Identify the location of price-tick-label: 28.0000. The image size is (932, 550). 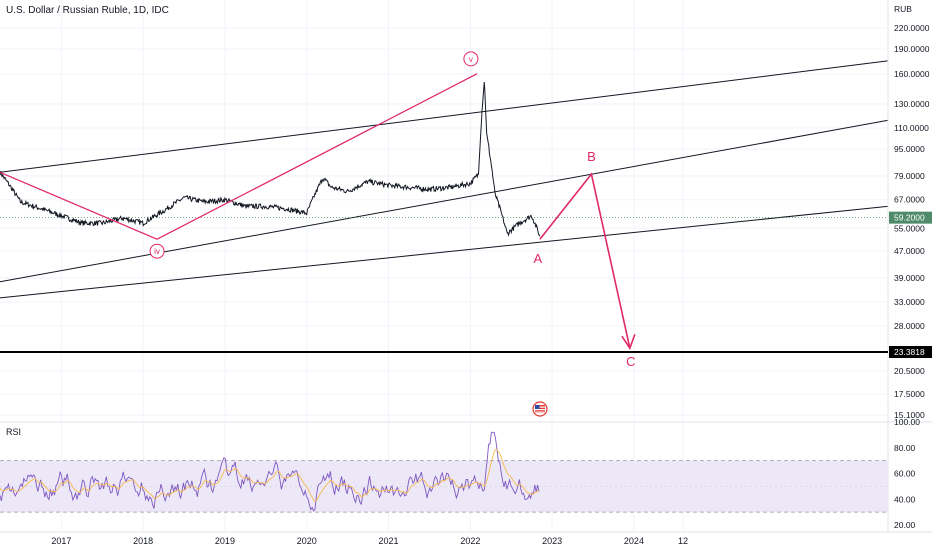
(909, 326).